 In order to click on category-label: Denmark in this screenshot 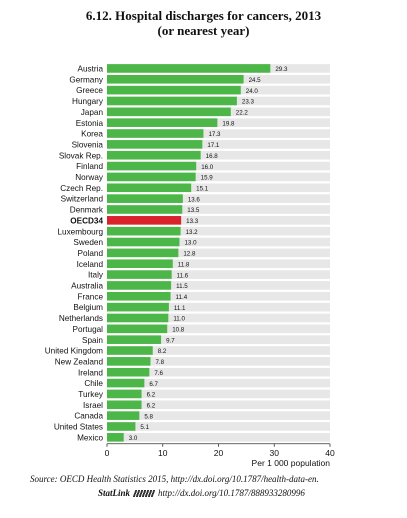, I will do `click(87, 210)`.